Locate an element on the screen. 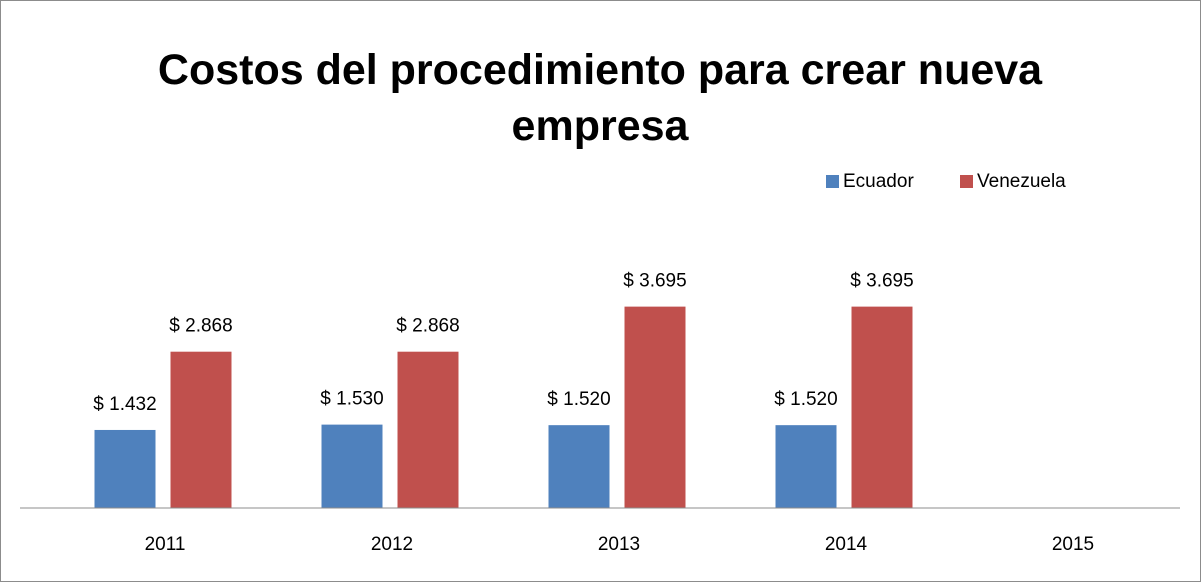 This screenshot has height=582, width=1201. legend-label: Ecuador is located at coordinates (878, 181).